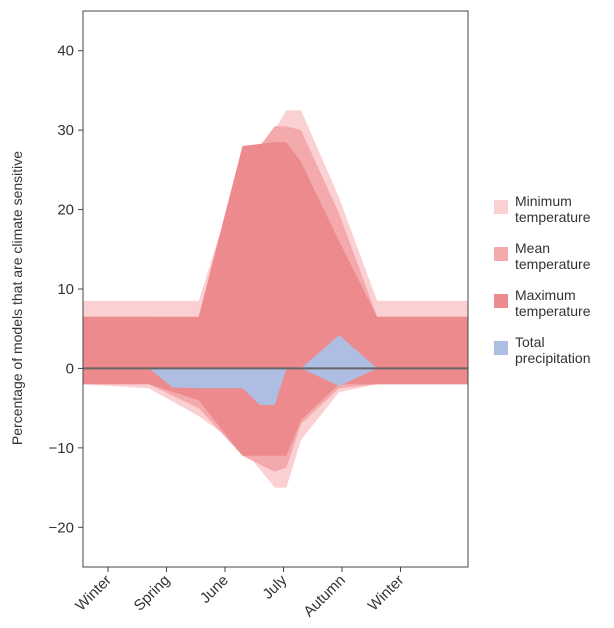 This screenshot has height=628, width=614. What do you see at coordinates (152, 593) in the screenshot?
I see `x-tick-label: Spring` at bounding box center [152, 593].